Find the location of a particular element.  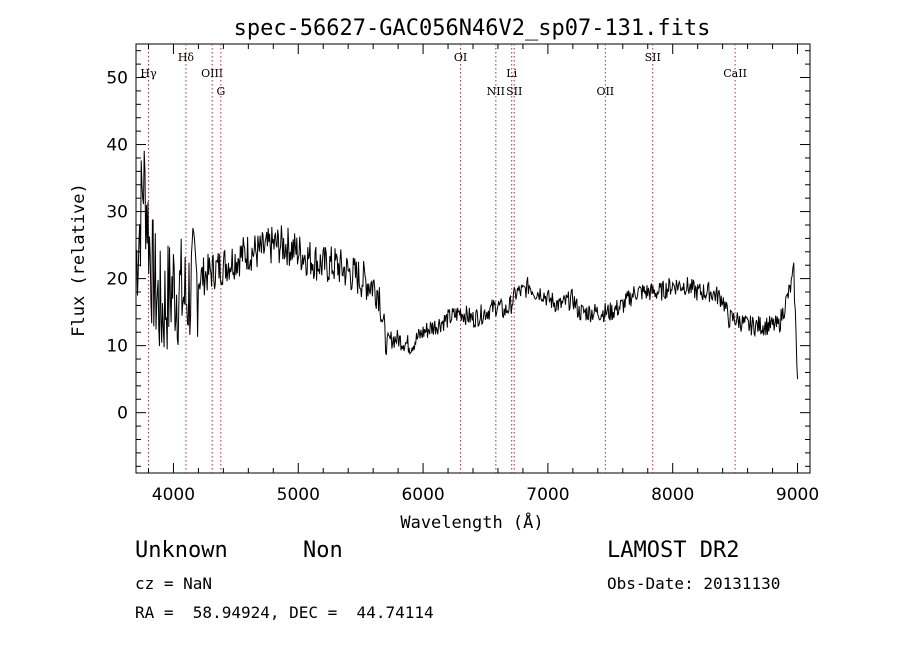

line-marker-label: OII is located at coordinates (605, 91).